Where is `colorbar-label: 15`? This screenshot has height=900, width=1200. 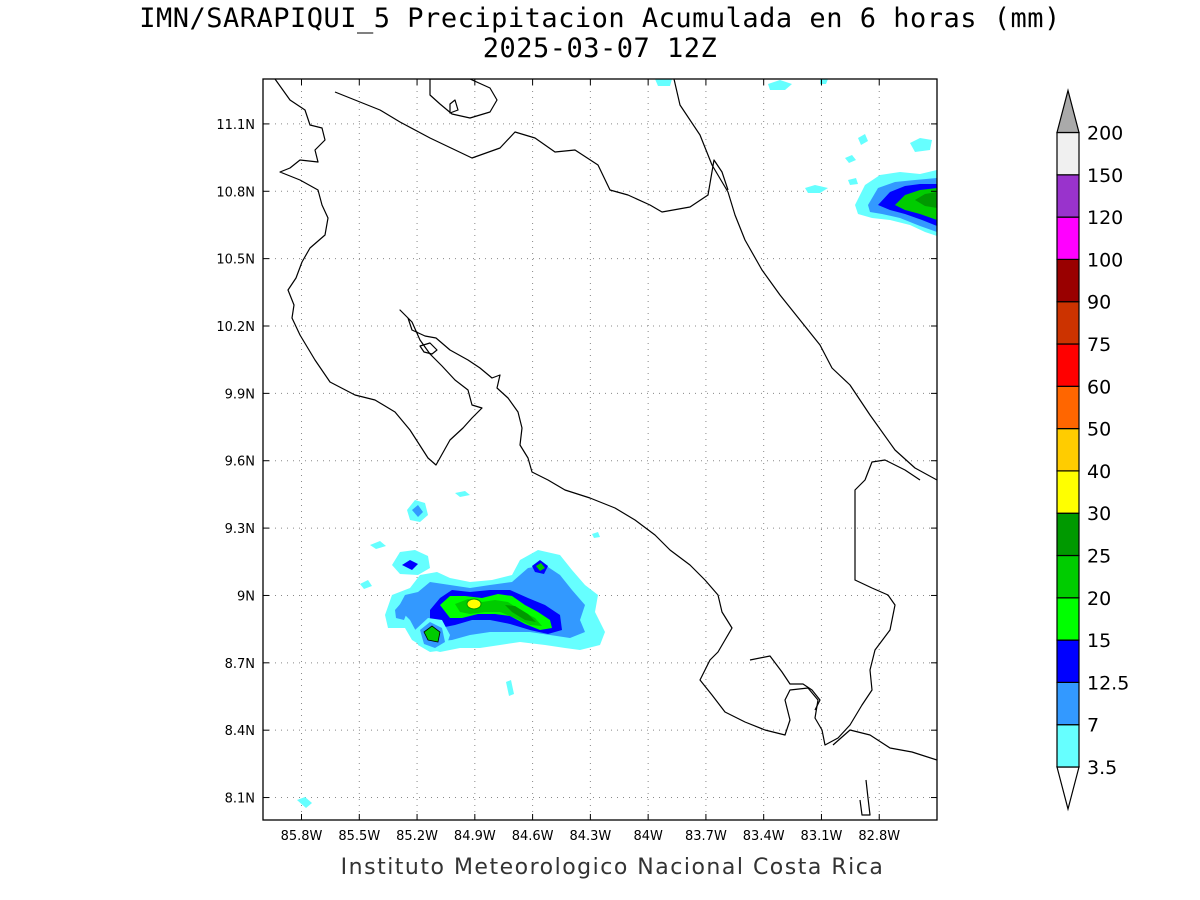 colorbar-label: 15 is located at coordinates (1099, 641).